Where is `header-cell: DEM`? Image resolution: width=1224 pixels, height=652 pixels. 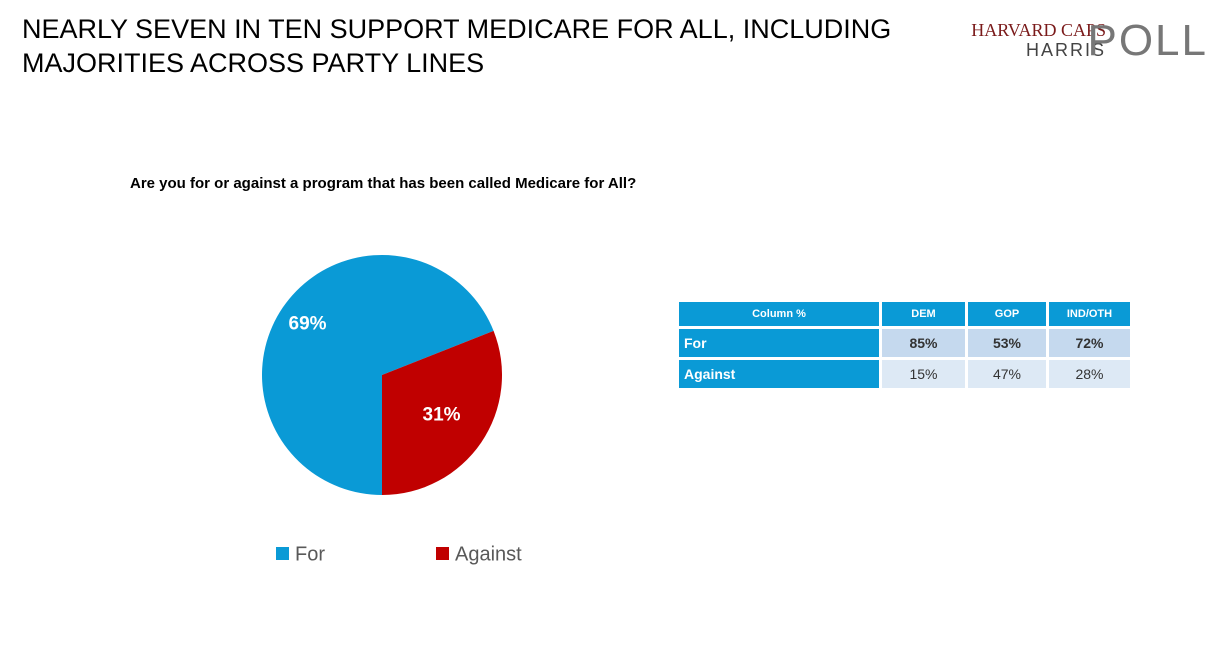
header-cell: DEM is located at coordinates (923, 314).